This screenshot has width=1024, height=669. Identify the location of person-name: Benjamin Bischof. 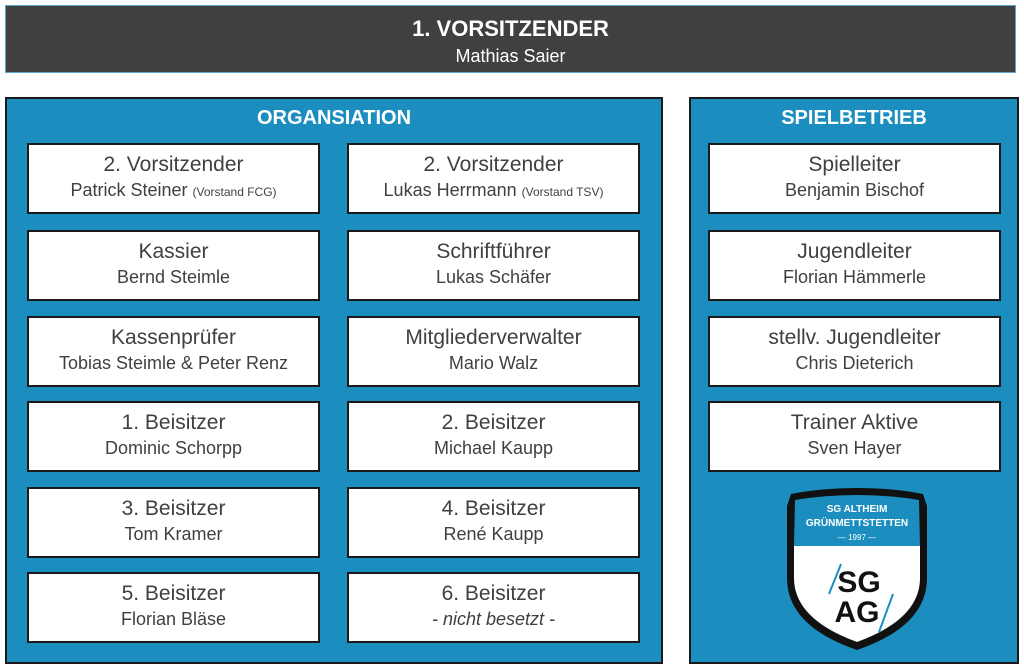
(854, 190).